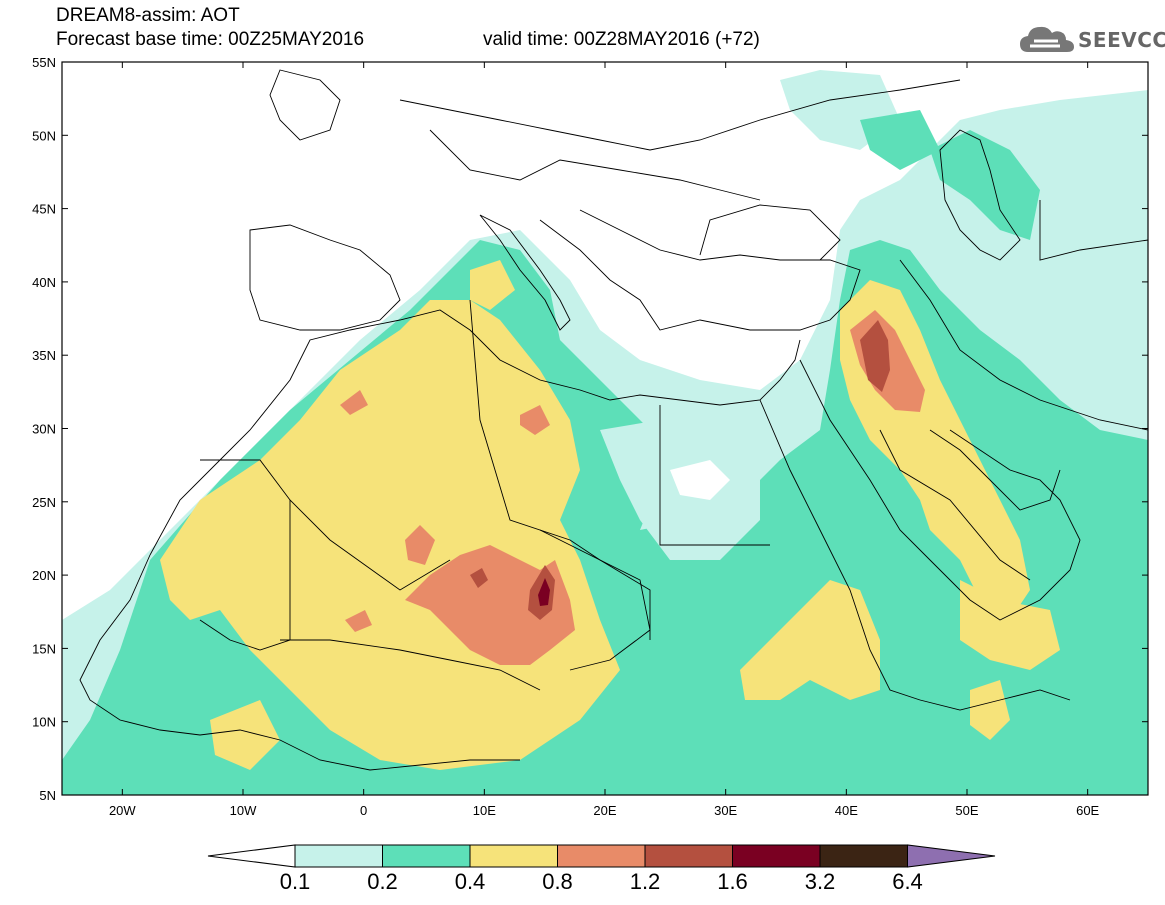  I want to click on aot-band-0.2-north, so click(900, 140).